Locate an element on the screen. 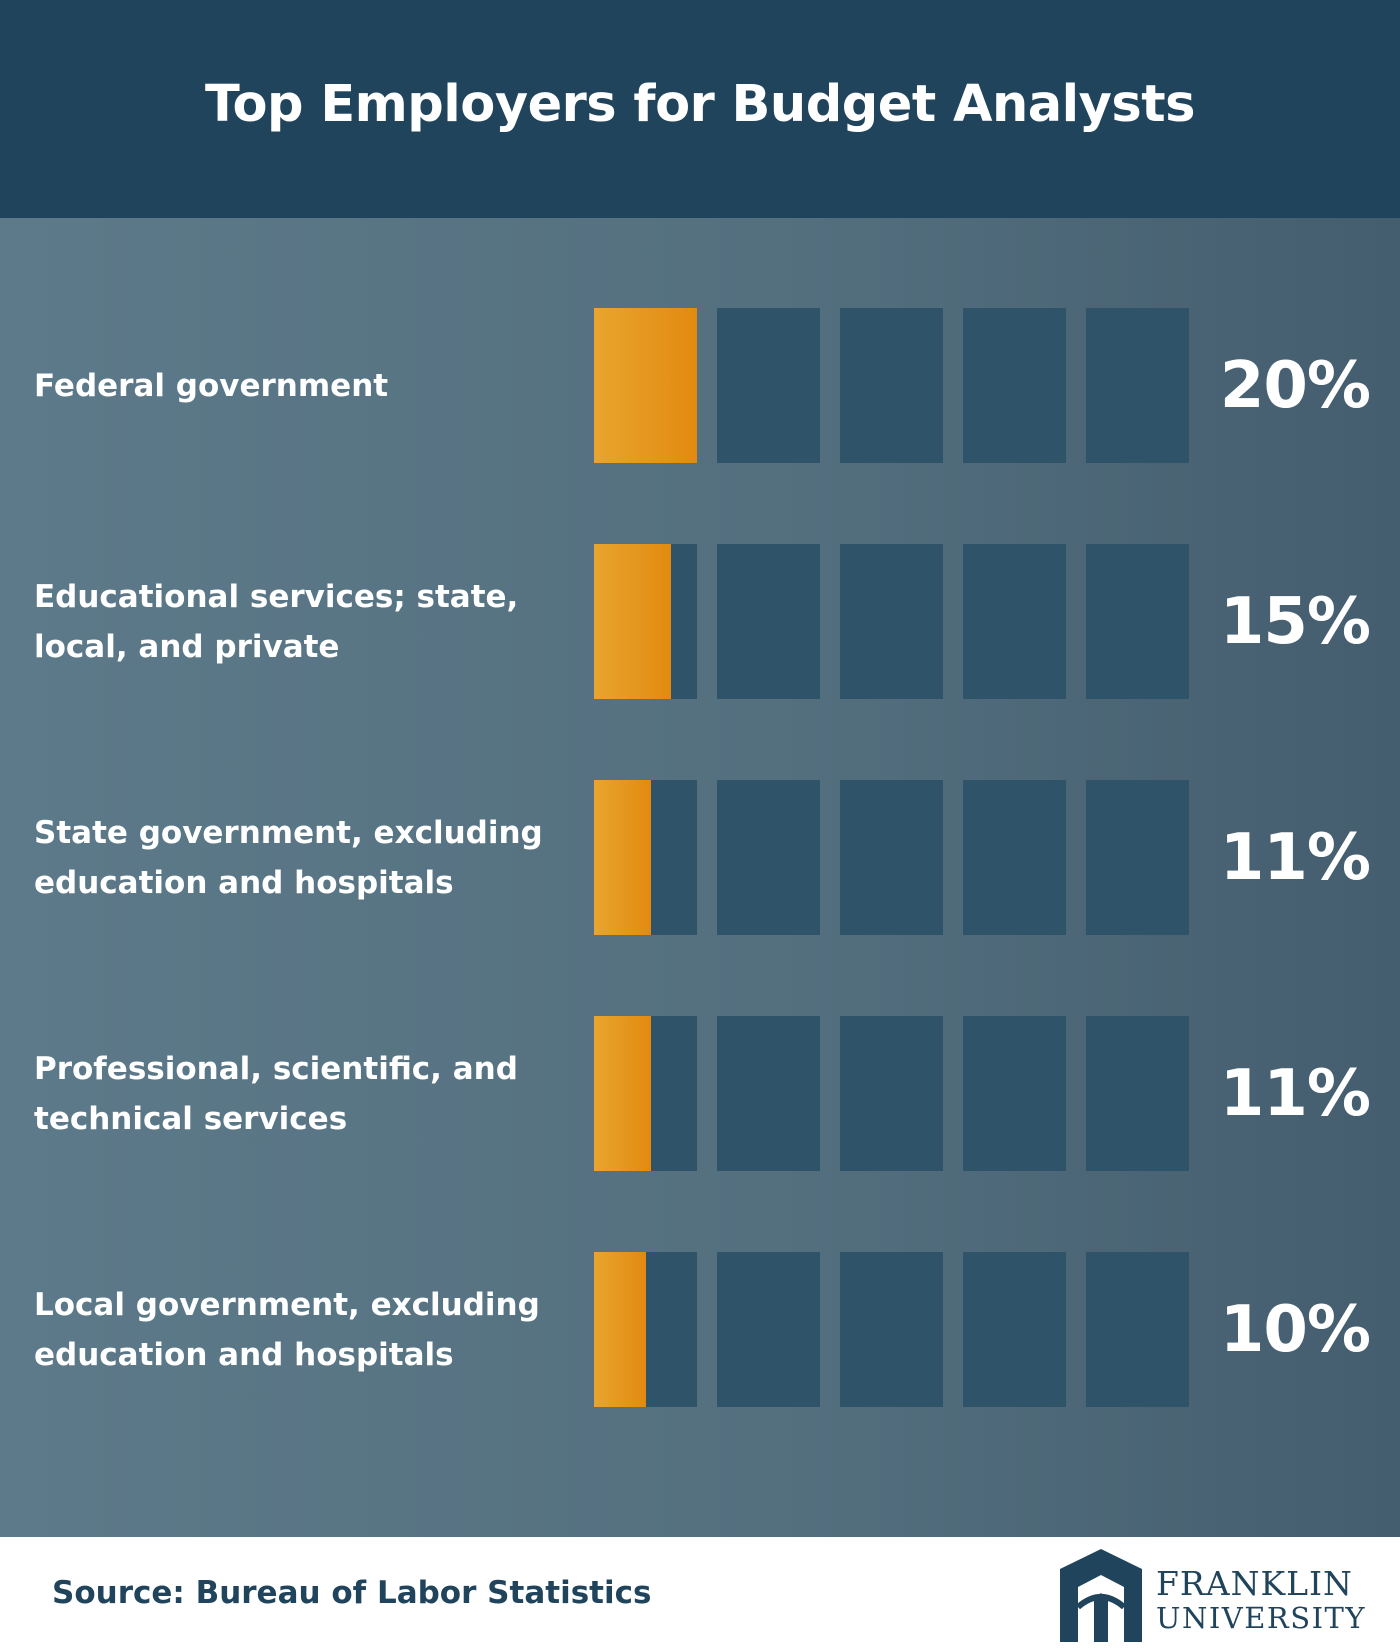 The image size is (1400, 1649). value-label: 20% is located at coordinates (1295, 385).